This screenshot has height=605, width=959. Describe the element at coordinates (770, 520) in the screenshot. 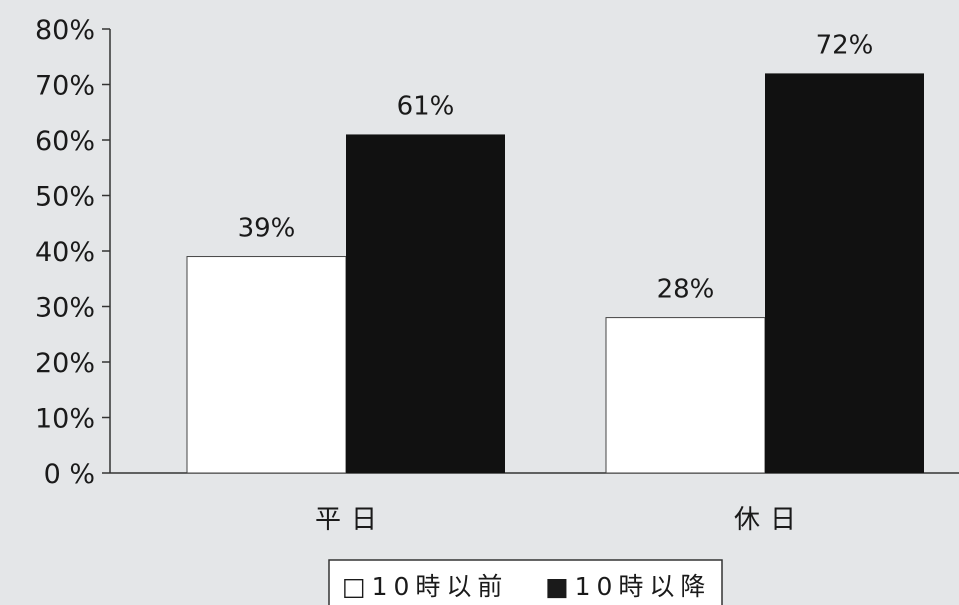

I see `x-category-label: 休日` at that location.